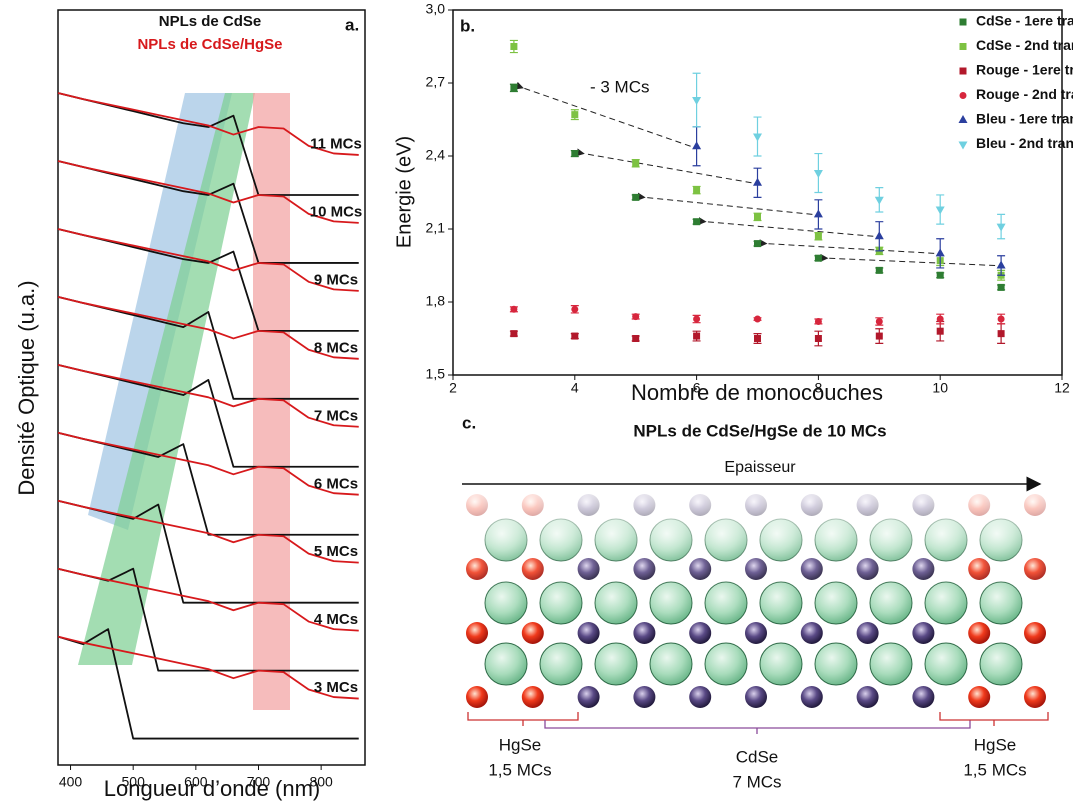 The width and height of the screenshot is (1073, 803). Describe the element at coordinates (436, 228) in the screenshot. I see `y-tick-label: 2,1` at that location.